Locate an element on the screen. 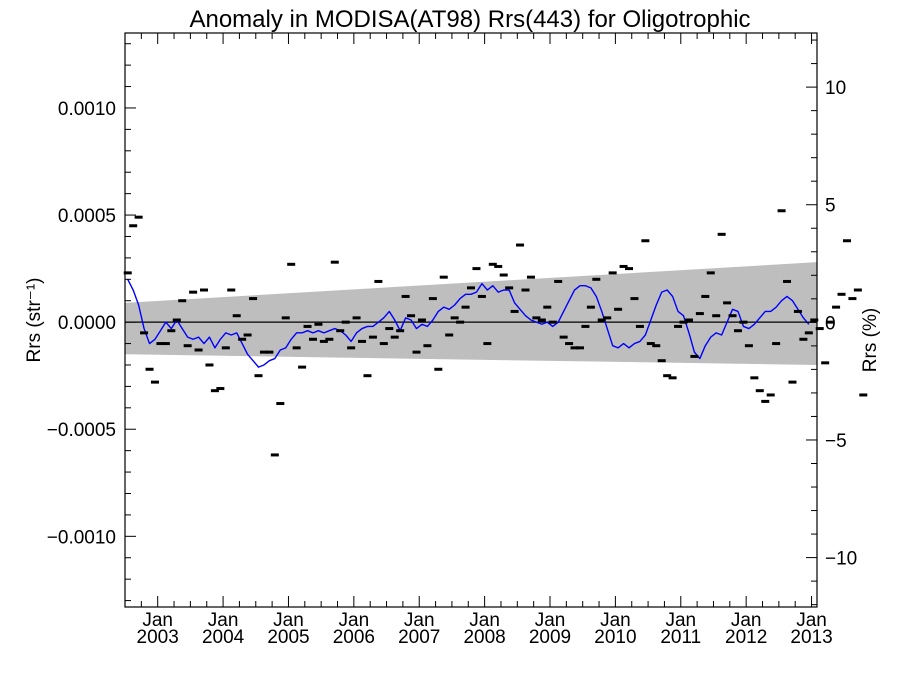  x-tick-label-year: 2005 is located at coordinates (288, 637).